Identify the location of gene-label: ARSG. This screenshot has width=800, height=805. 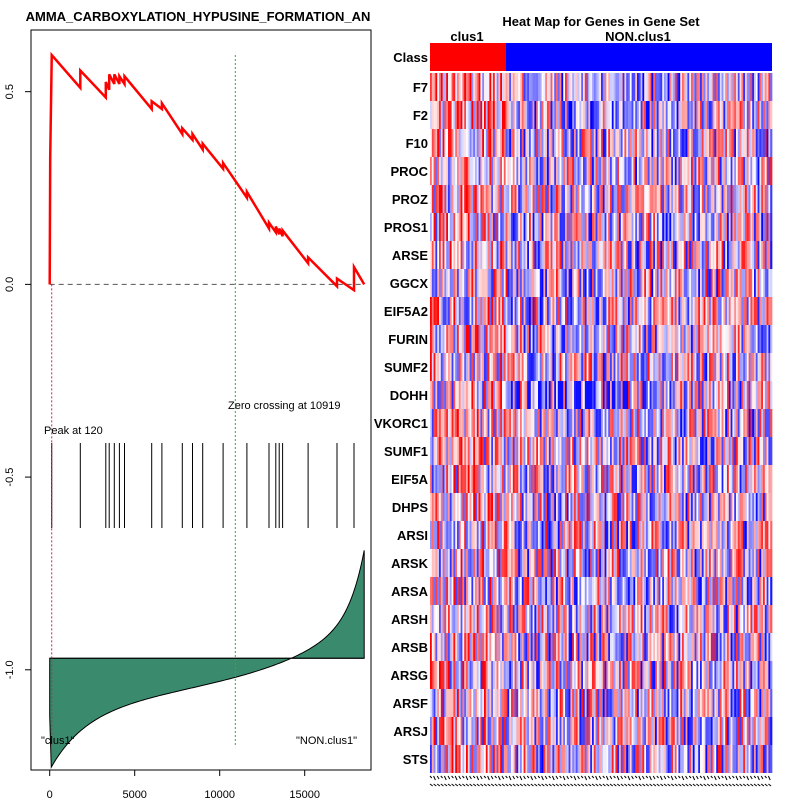
(409, 675).